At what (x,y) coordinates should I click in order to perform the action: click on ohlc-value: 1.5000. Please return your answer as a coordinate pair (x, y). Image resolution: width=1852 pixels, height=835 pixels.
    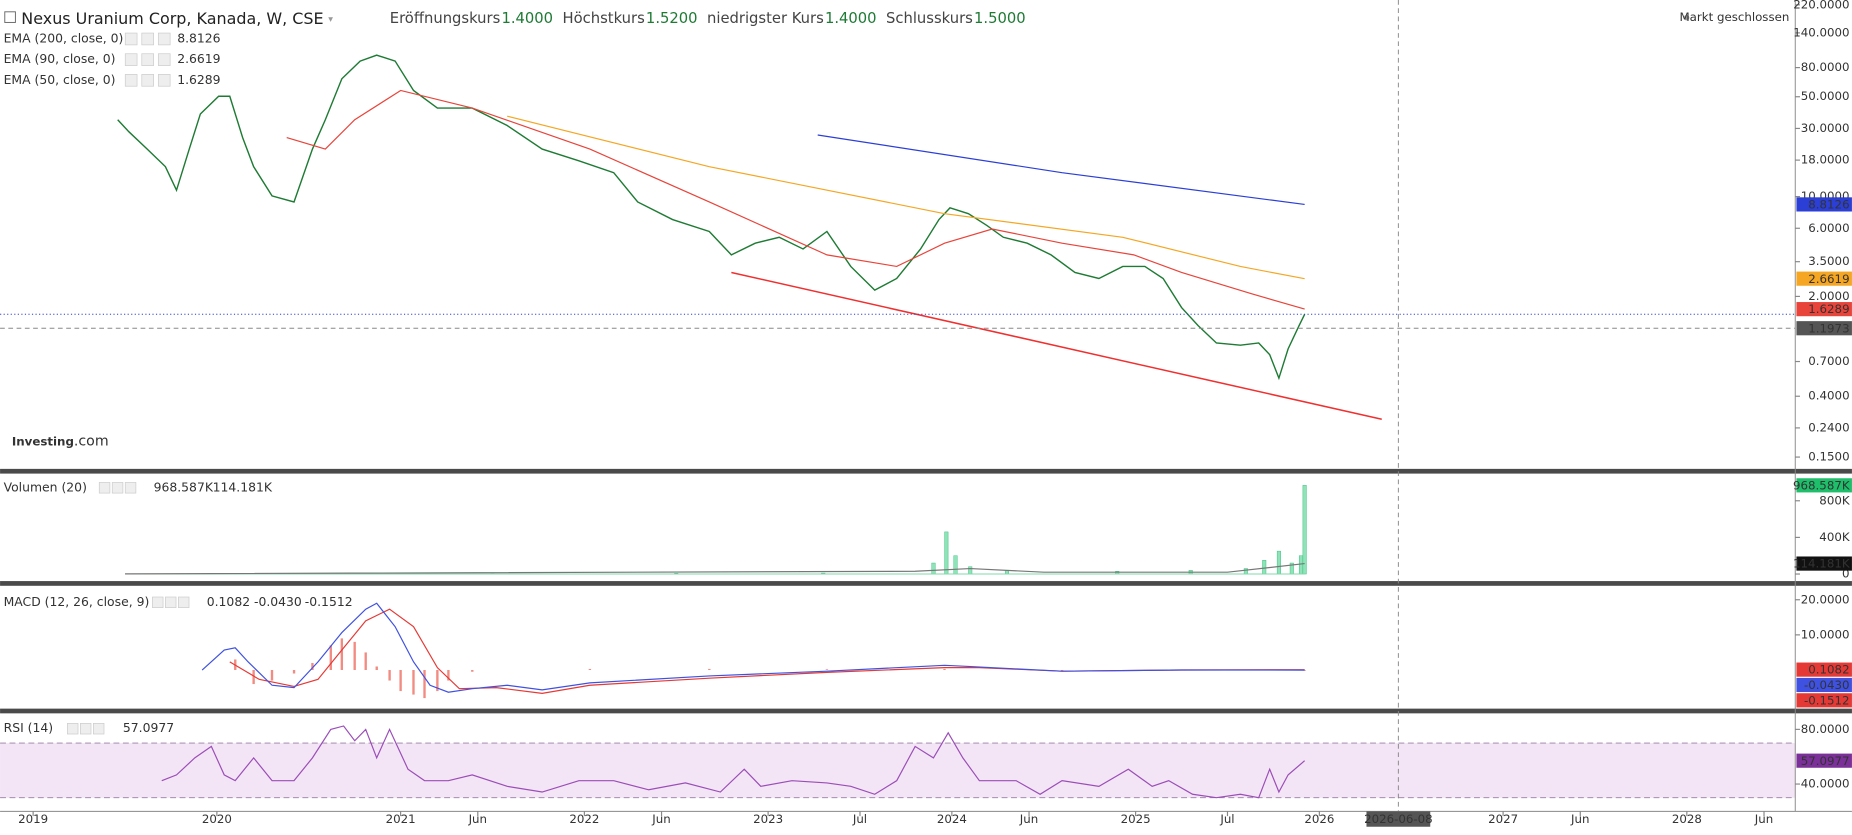
    Looking at the image, I should click on (1000, 18).